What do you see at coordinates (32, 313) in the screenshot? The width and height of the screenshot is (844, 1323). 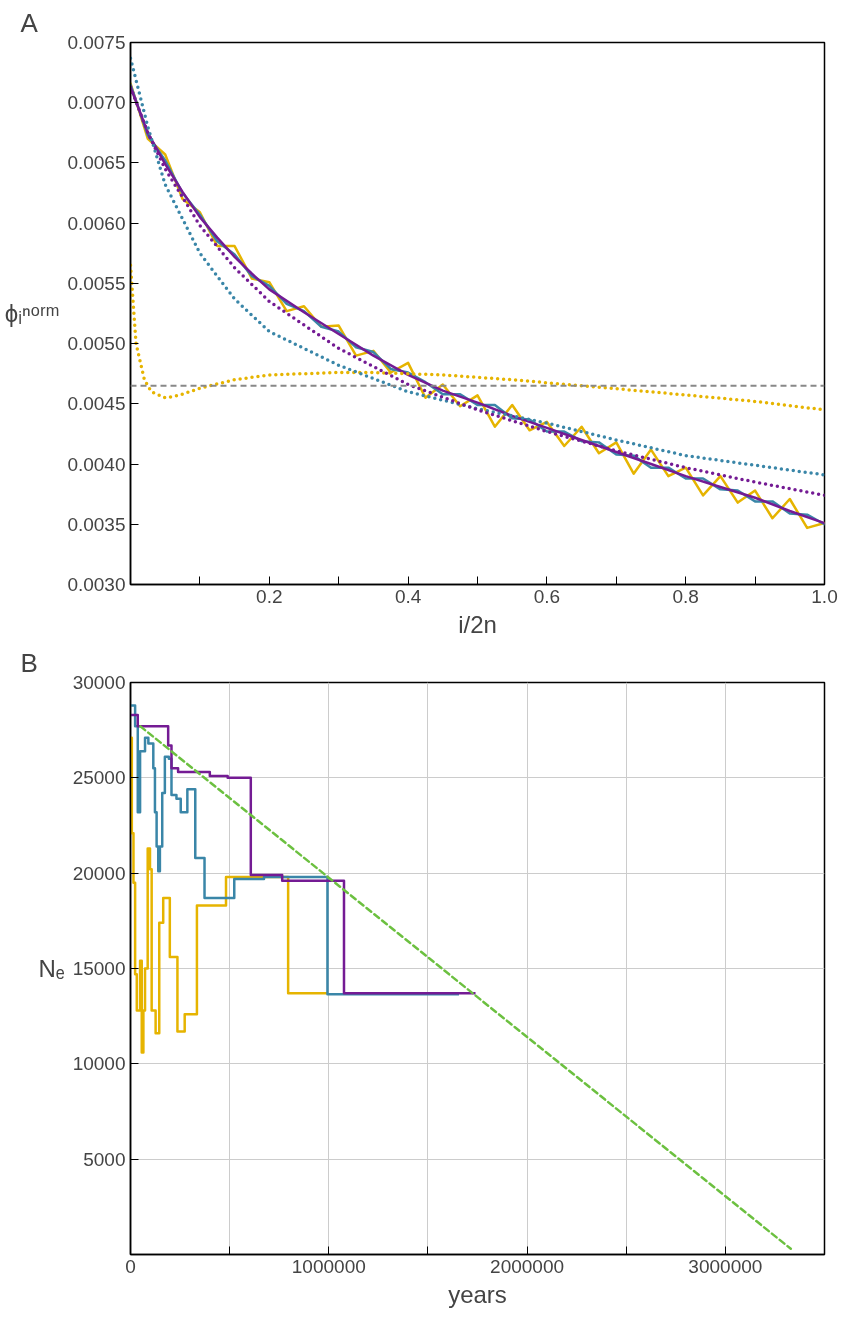 I see `y-axis-title: ϕᵢⁿᵒʳᵐ` at bounding box center [32, 313].